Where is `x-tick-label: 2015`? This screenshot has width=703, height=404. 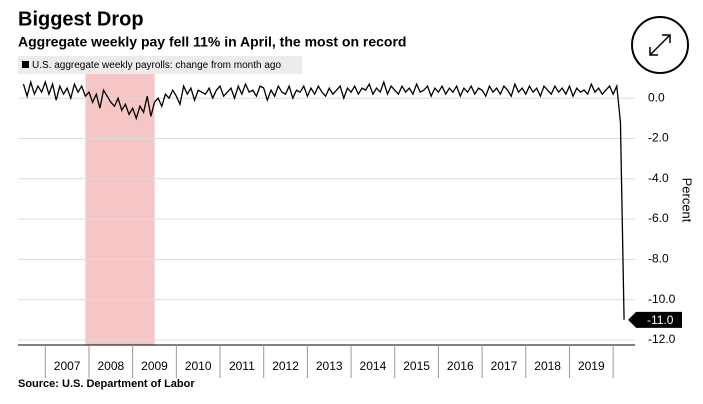
x-tick-label: 2015 is located at coordinates (416, 366).